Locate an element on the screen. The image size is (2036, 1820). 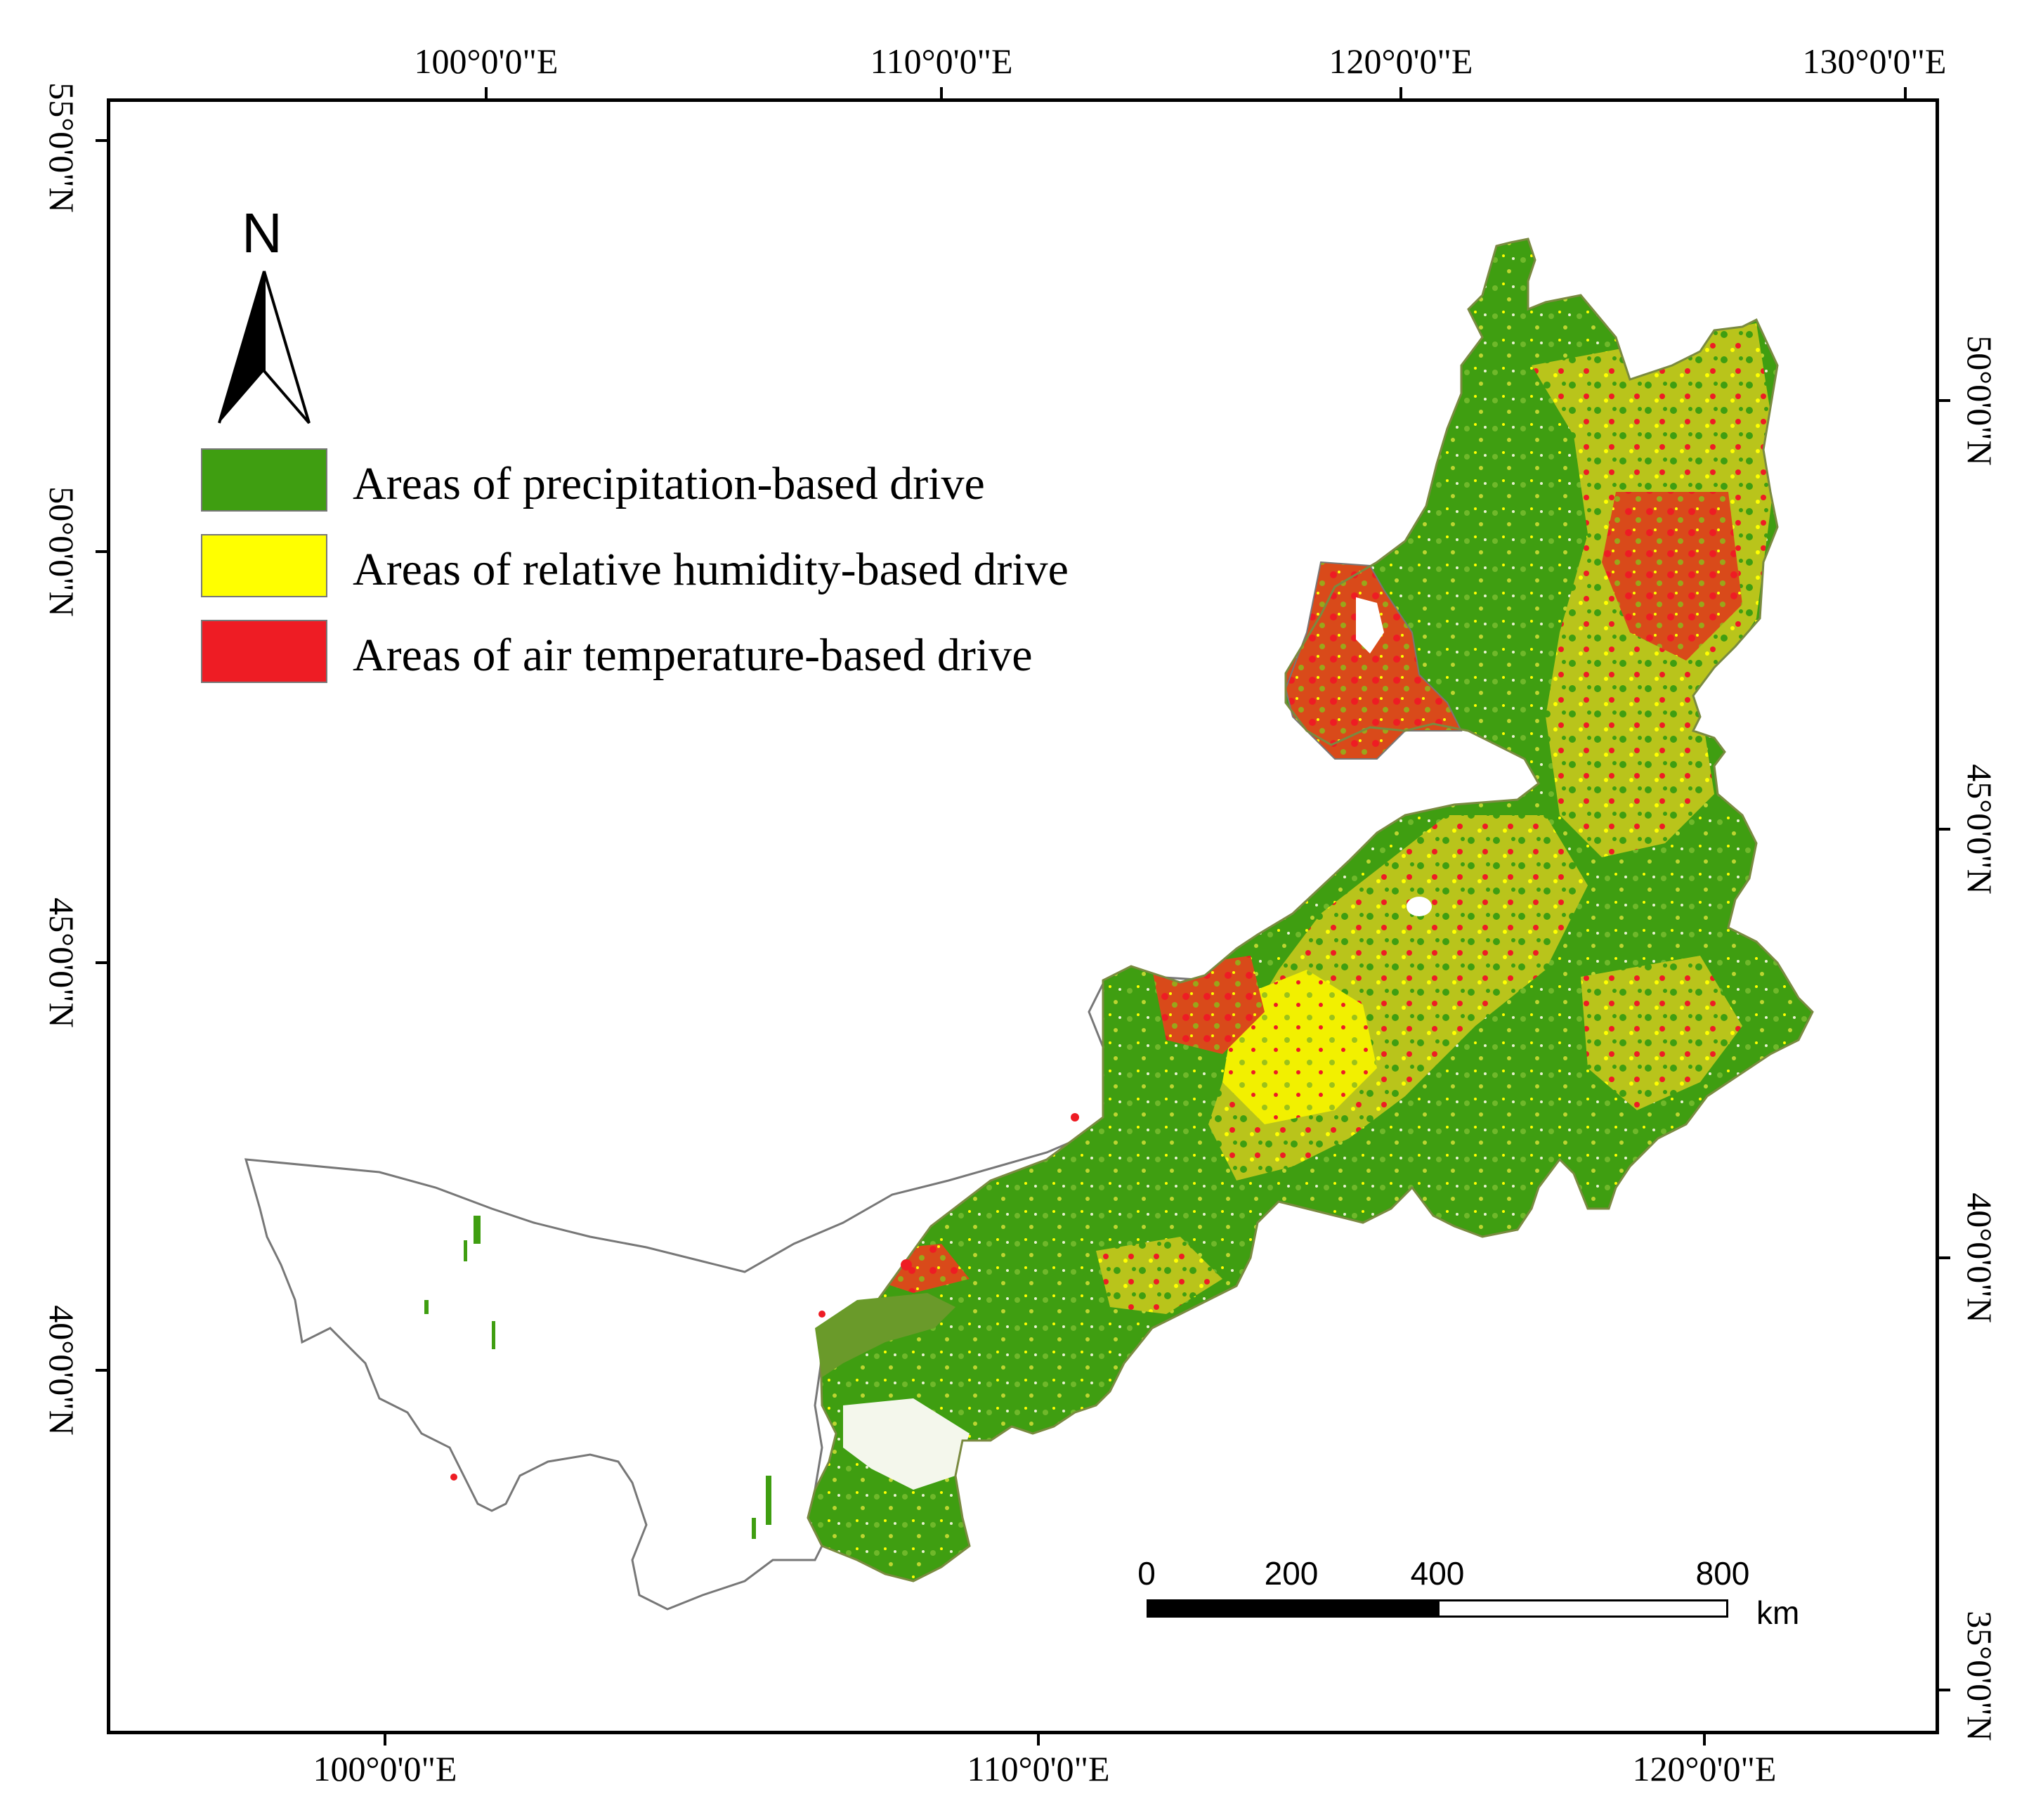
north-arrow-icon is located at coordinates (264, 347).